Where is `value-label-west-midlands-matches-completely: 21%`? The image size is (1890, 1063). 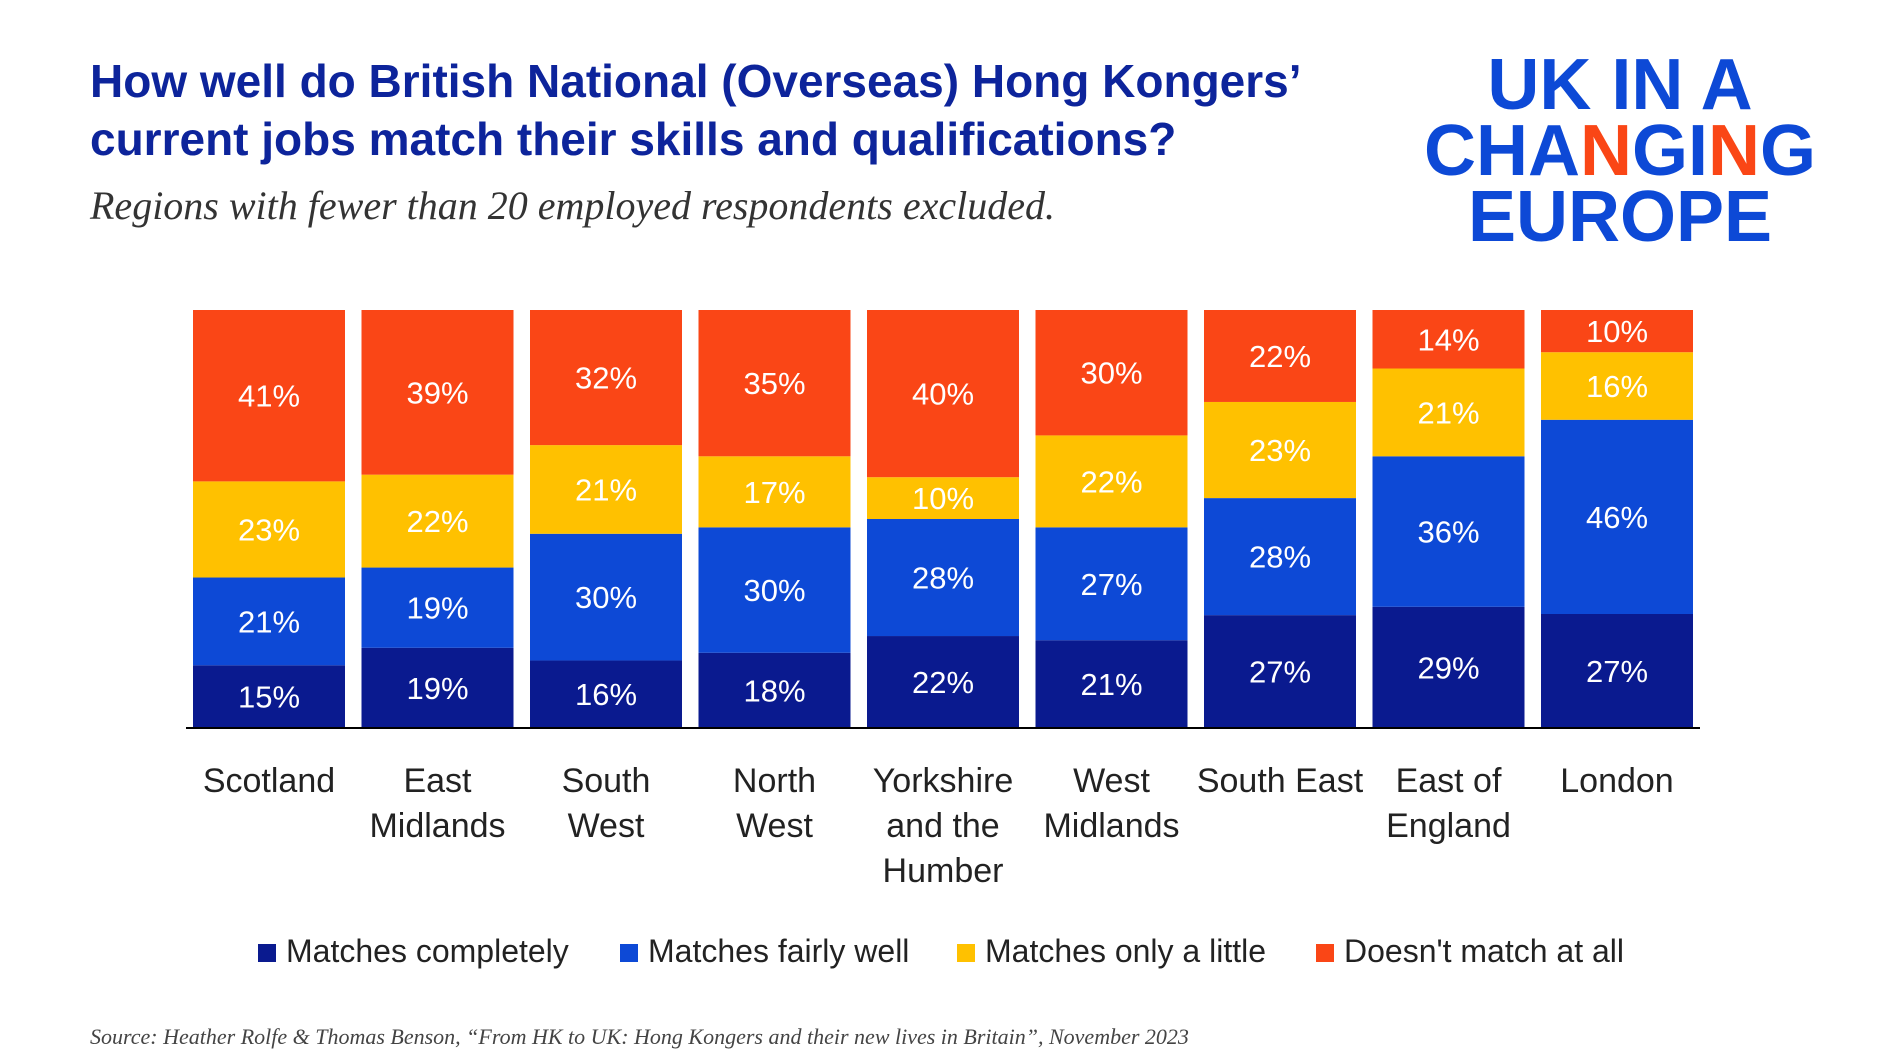
value-label-west-midlands-matches-completely: 21% is located at coordinates (1111, 684).